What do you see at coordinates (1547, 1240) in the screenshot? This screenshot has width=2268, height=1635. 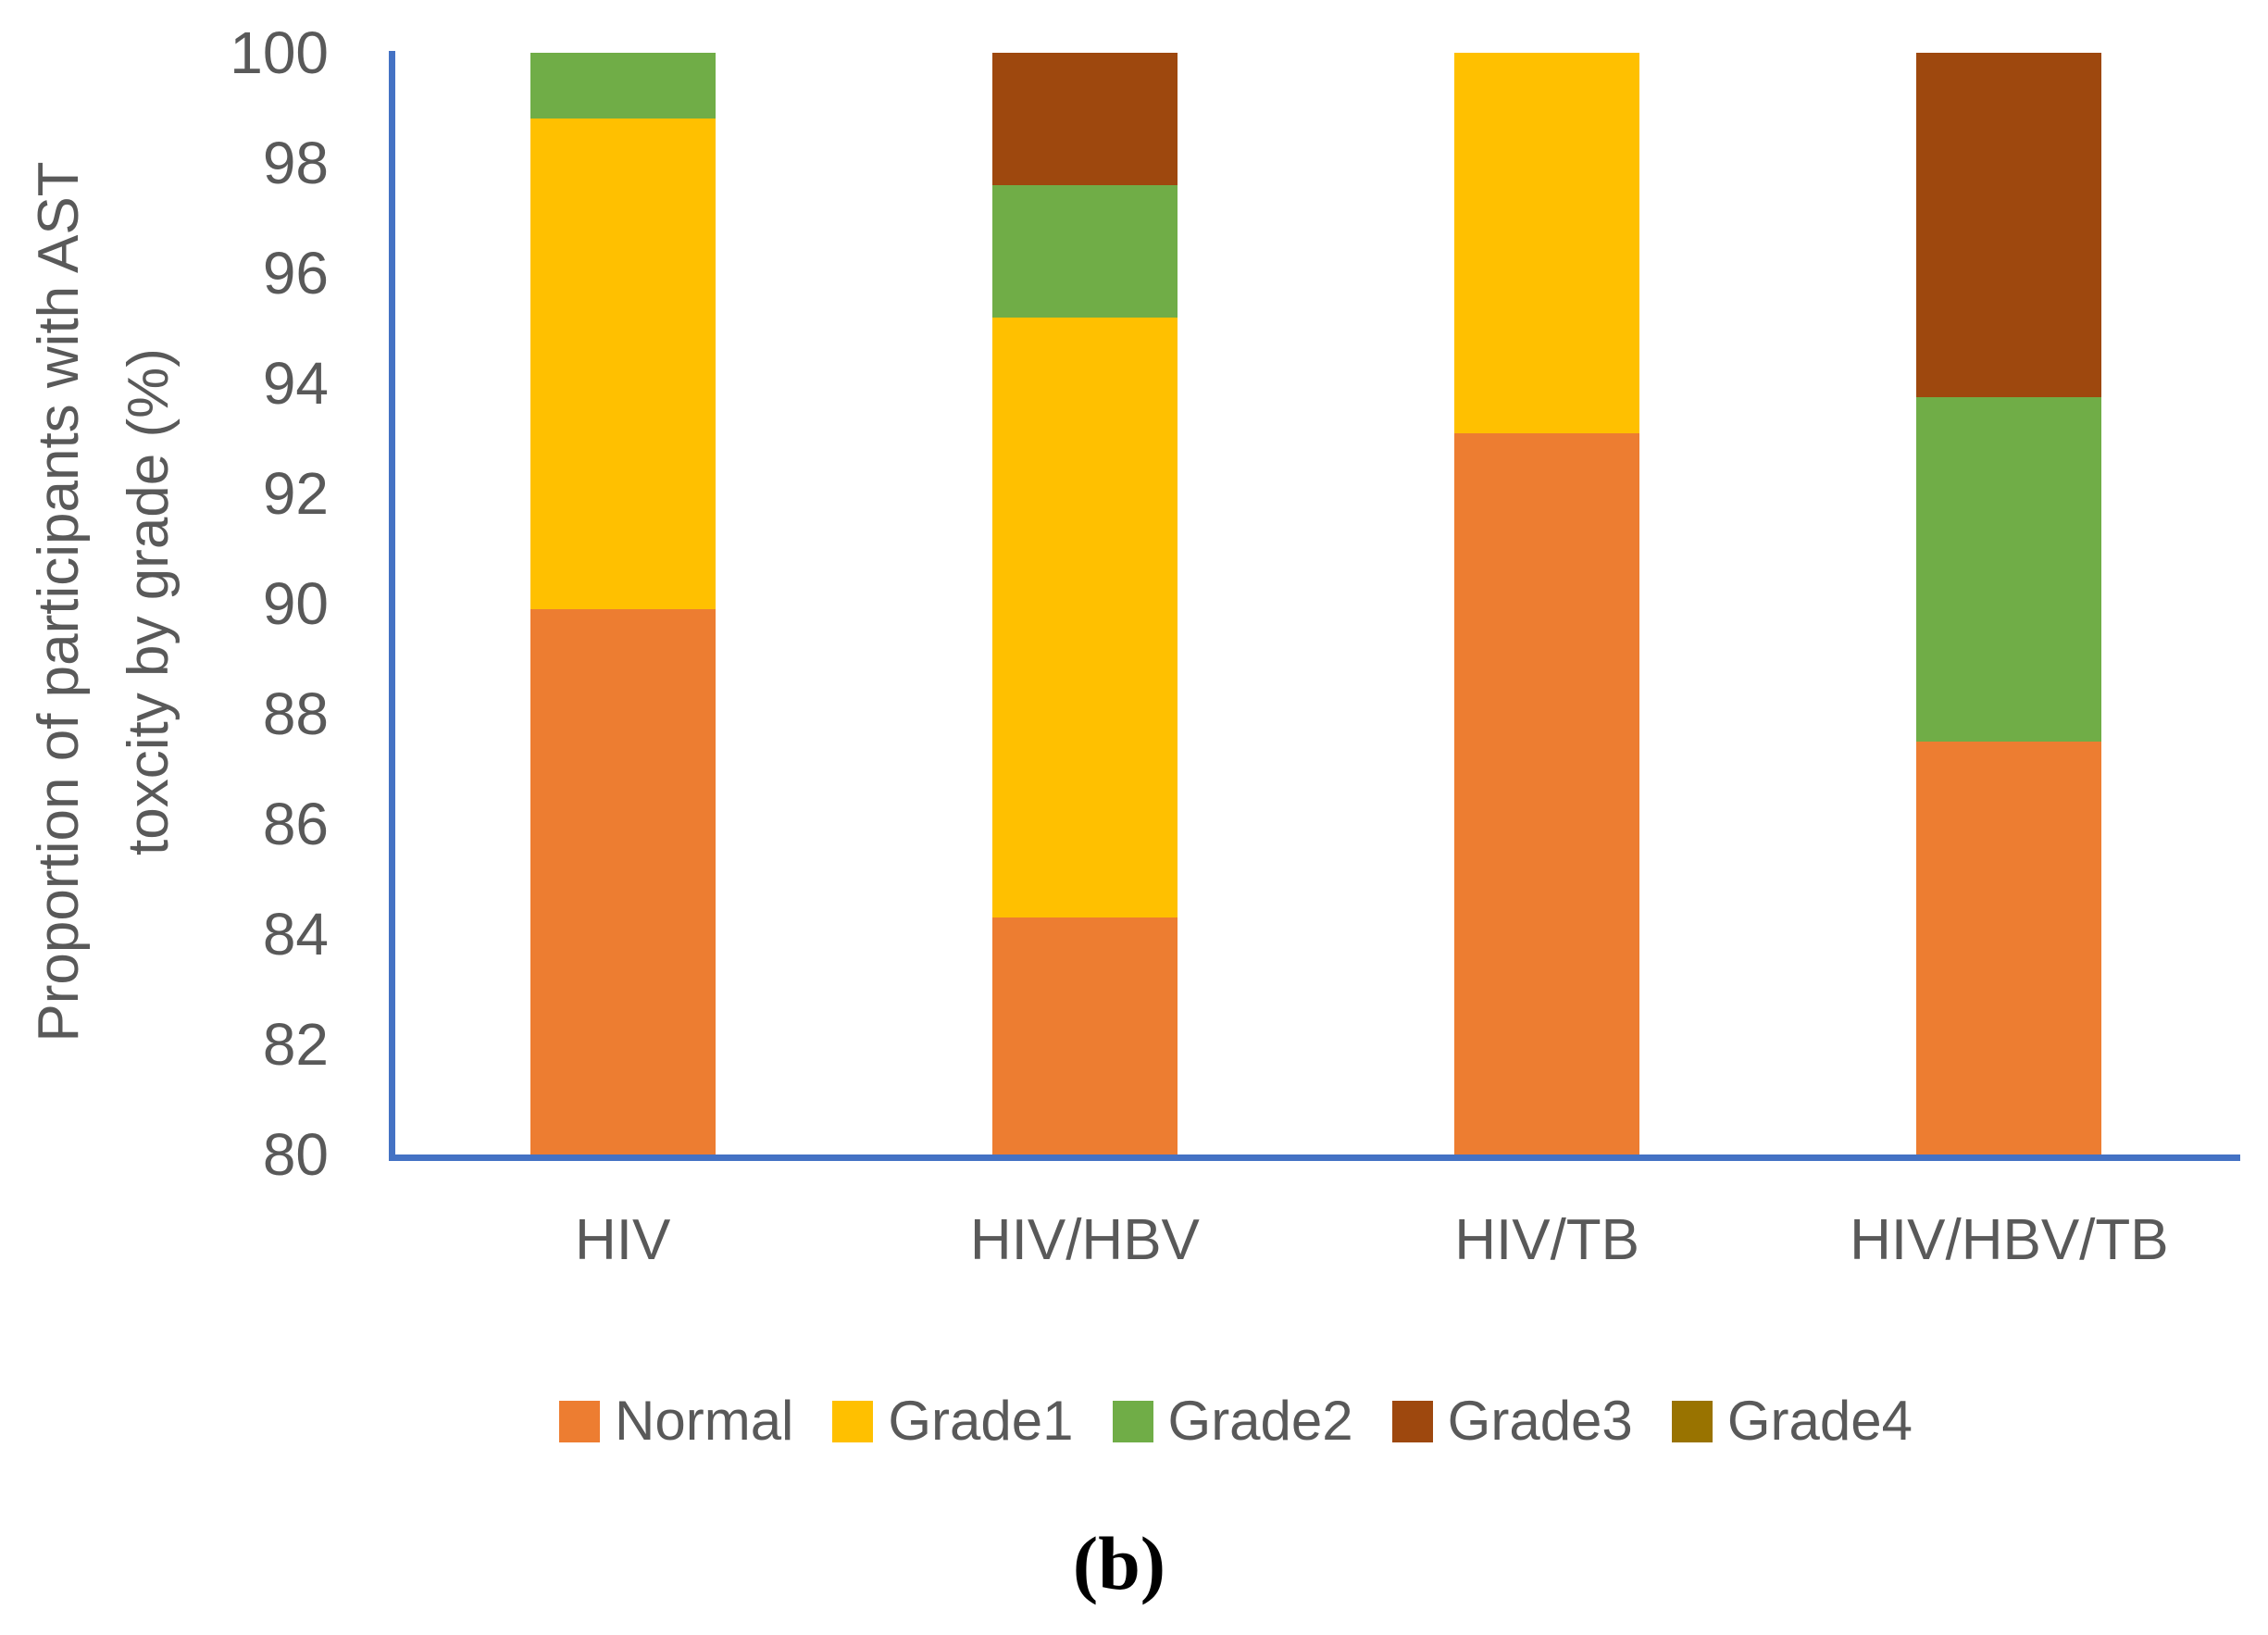 I see `x-axis-label-HIV-TB: HIV/TB` at bounding box center [1547, 1240].